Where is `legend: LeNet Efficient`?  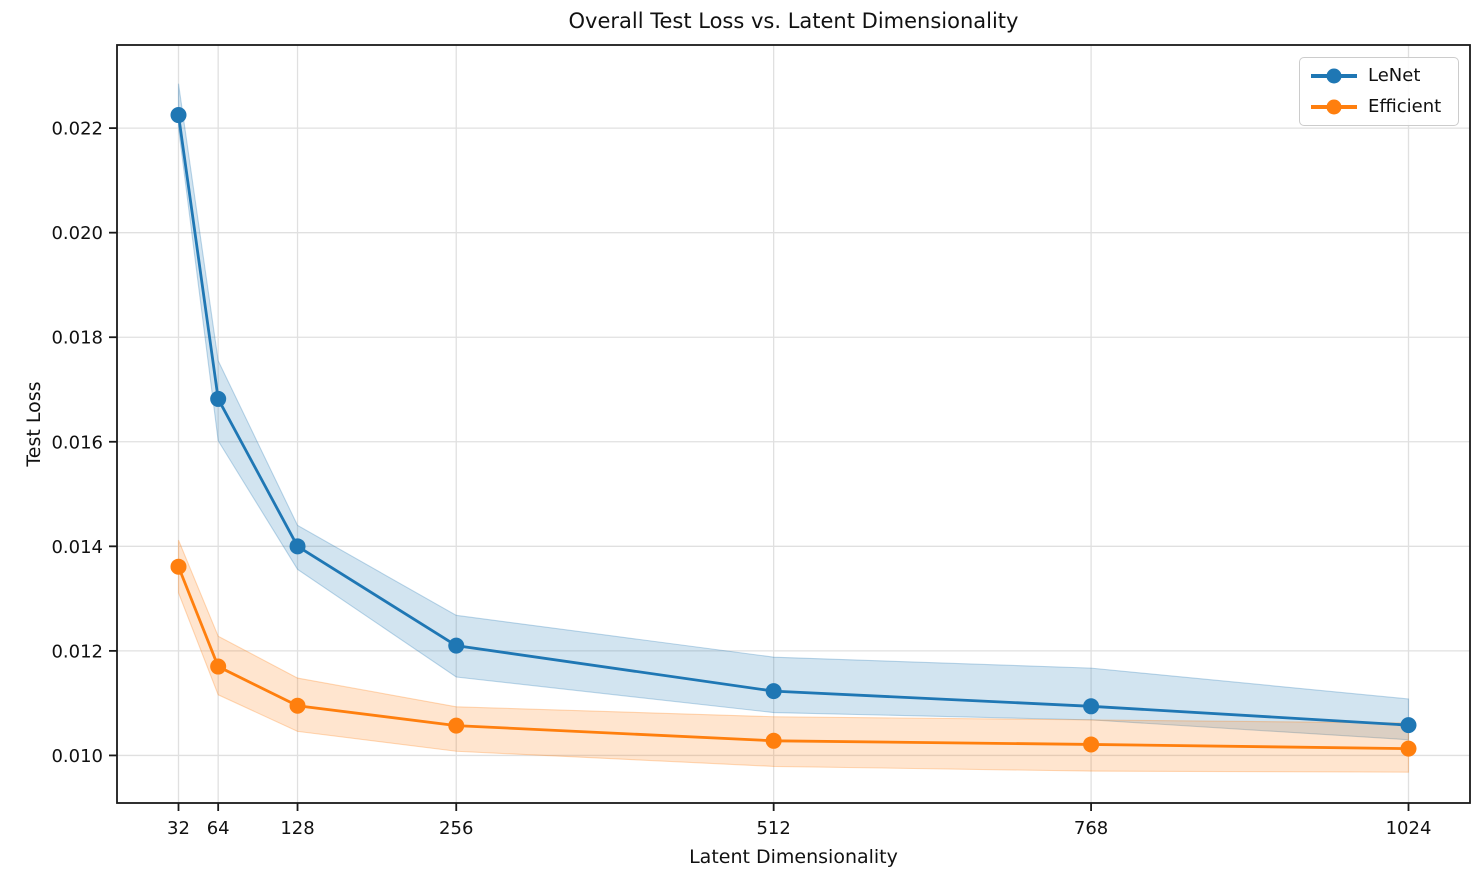
legend: LeNet Efficient is located at coordinates (1379, 91).